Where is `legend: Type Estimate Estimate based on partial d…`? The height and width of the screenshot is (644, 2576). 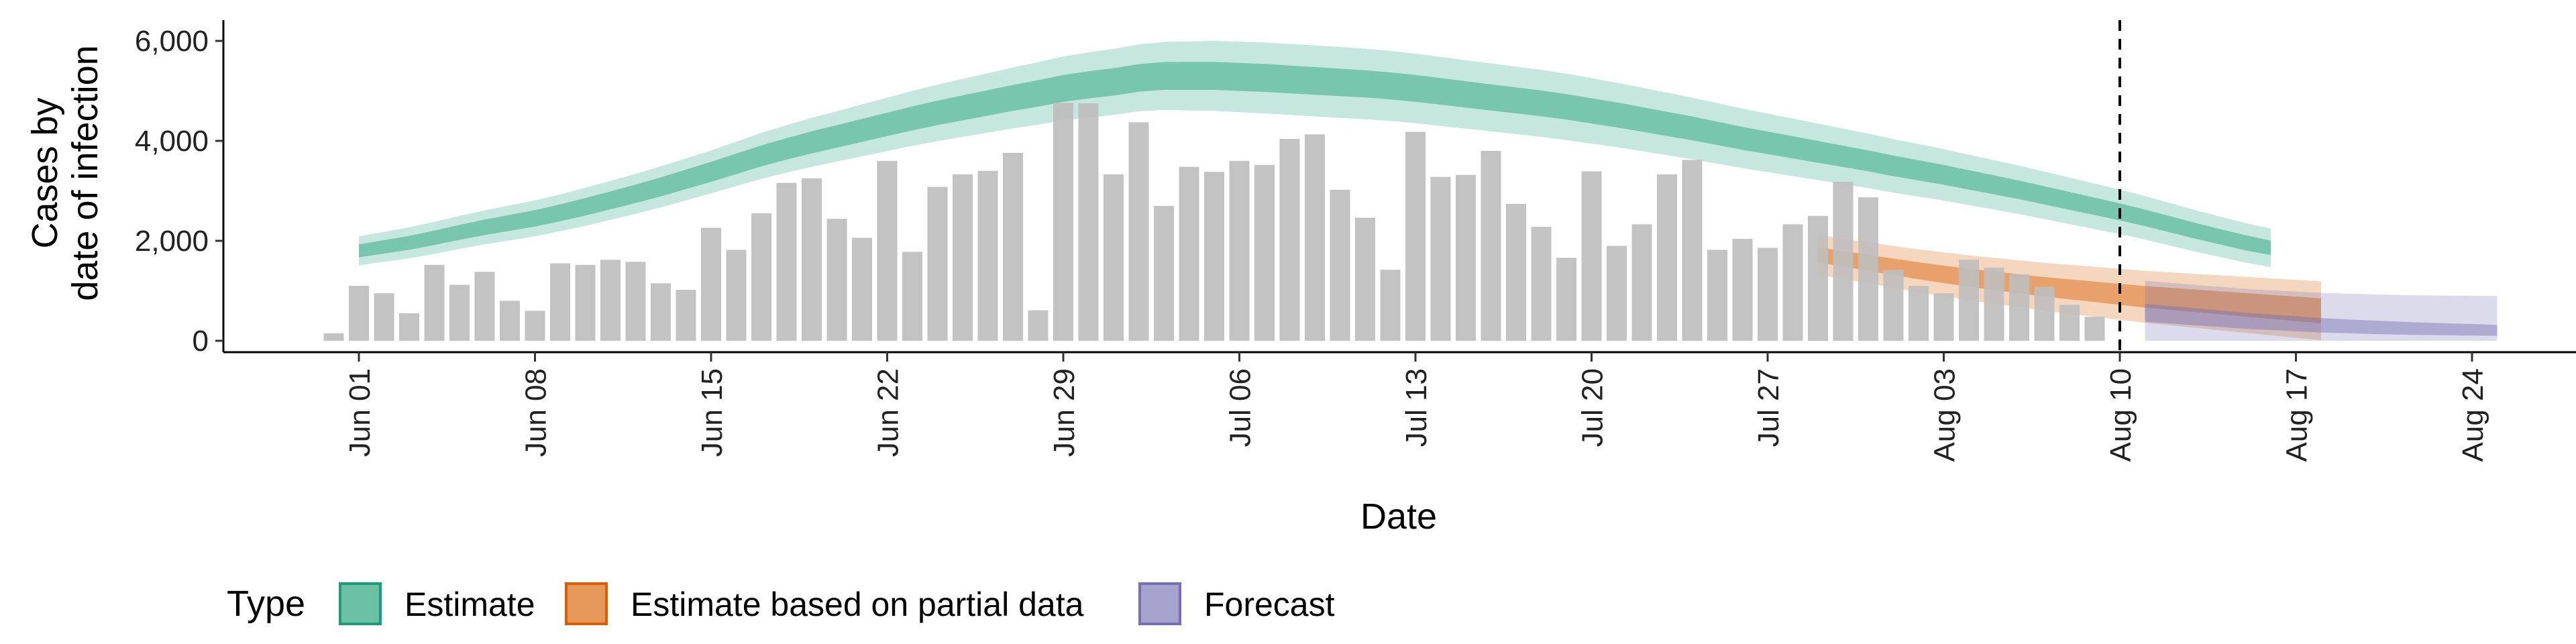 legend: Type Estimate Estimate based on partial d… is located at coordinates (781, 603).